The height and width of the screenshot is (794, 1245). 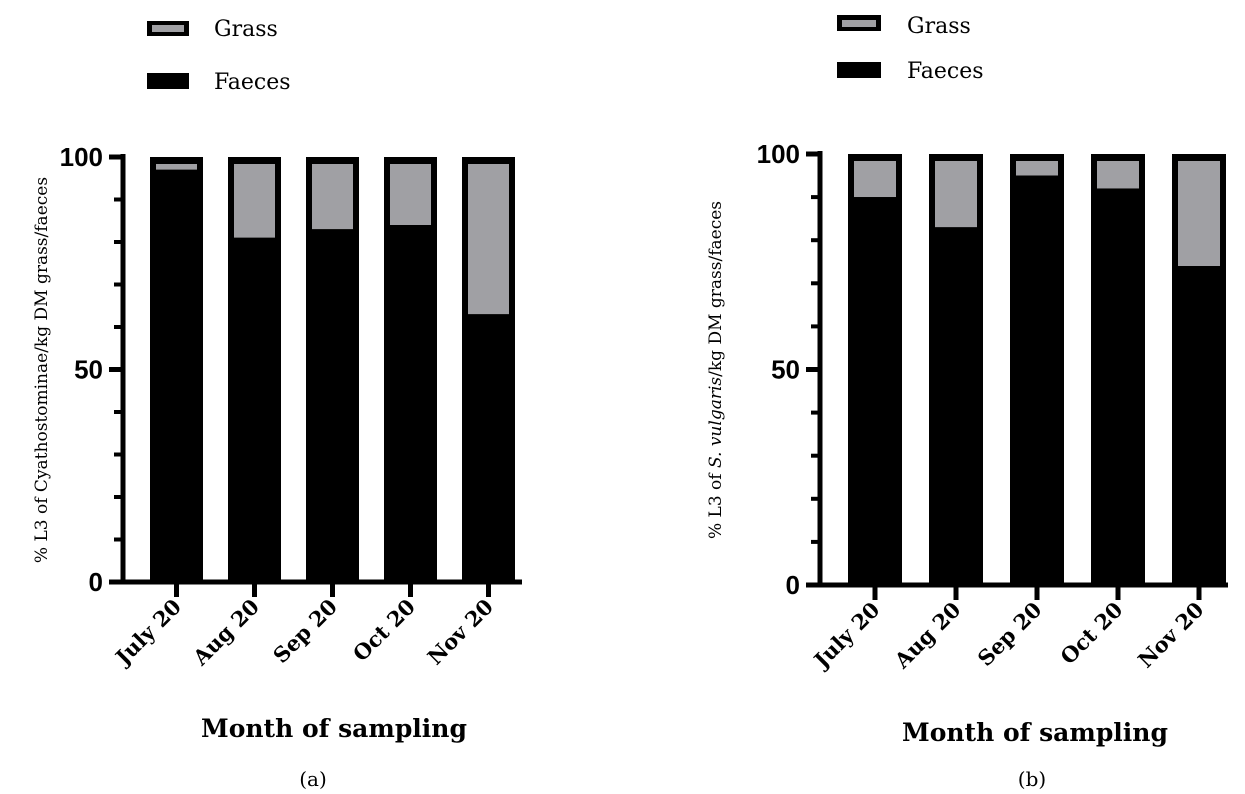 I want to click on legend-grass-swatch-fill-b, so click(x=859, y=23).